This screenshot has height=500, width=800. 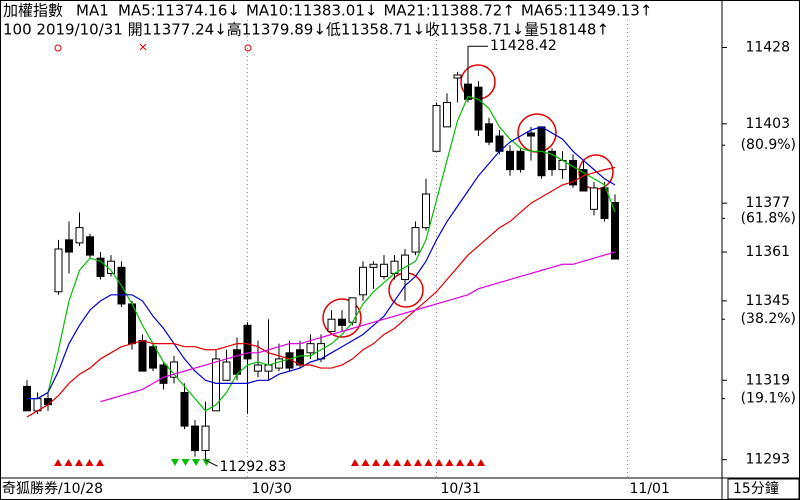 What do you see at coordinates (768, 145) in the screenshot?
I see `fib-label: (80.9%)` at bounding box center [768, 145].